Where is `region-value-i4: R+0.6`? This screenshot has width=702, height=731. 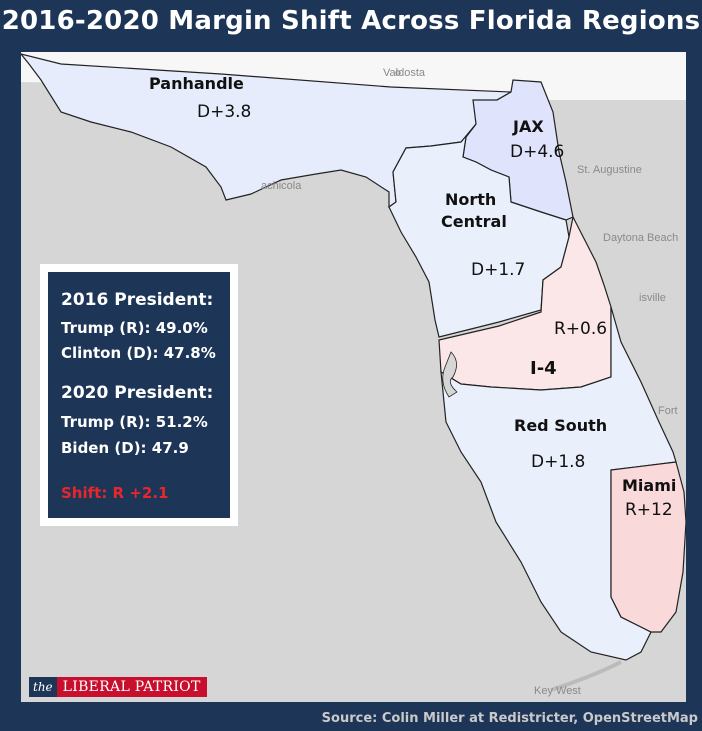 region-value-i4: R+0.6 is located at coordinates (581, 329).